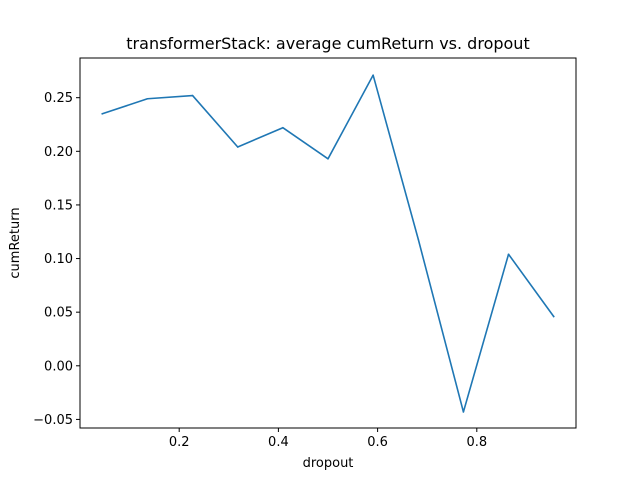 The width and height of the screenshot is (640, 480). Describe the element at coordinates (476, 442) in the screenshot. I see `x-tick-label: 0.8` at that location.